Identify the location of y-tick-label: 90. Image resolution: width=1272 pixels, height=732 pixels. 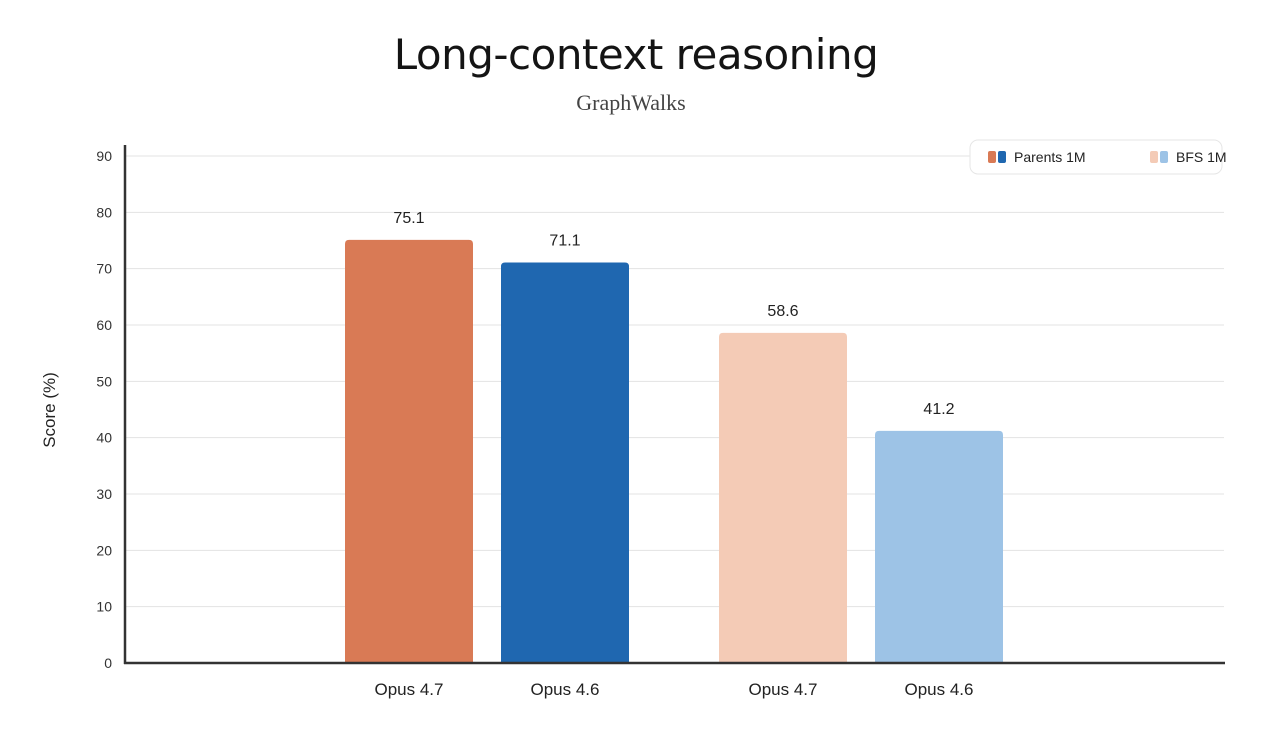
(104, 156).